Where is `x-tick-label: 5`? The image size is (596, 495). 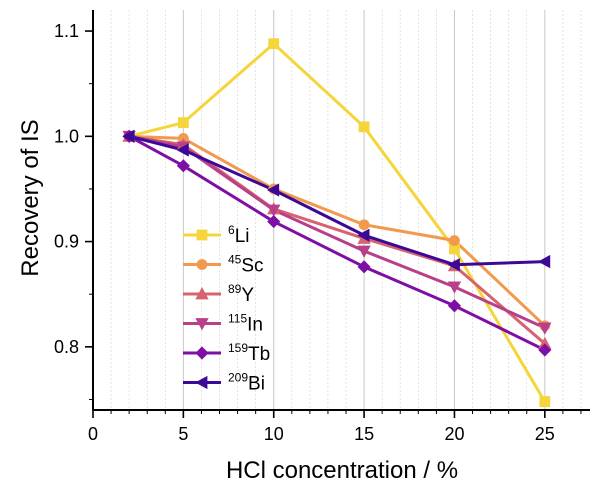
x-tick-label: 5 is located at coordinates (183, 434).